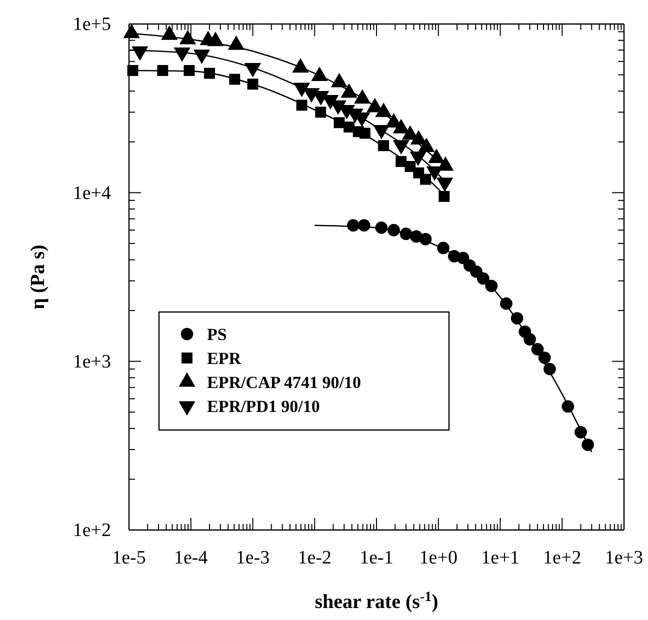  Describe the element at coordinates (562, 557) in the screenshot. I see `x-tick-label: 1e+2` at that location.